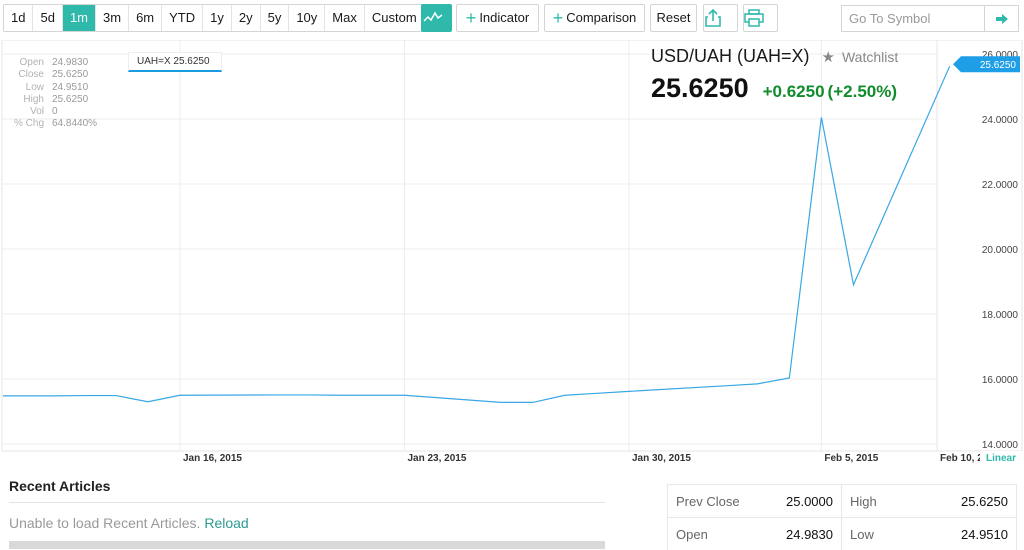  What do you see at coordinates (863, 501) in the screenshot?
I see `stat-label: High` at bounding box center [863, 501].